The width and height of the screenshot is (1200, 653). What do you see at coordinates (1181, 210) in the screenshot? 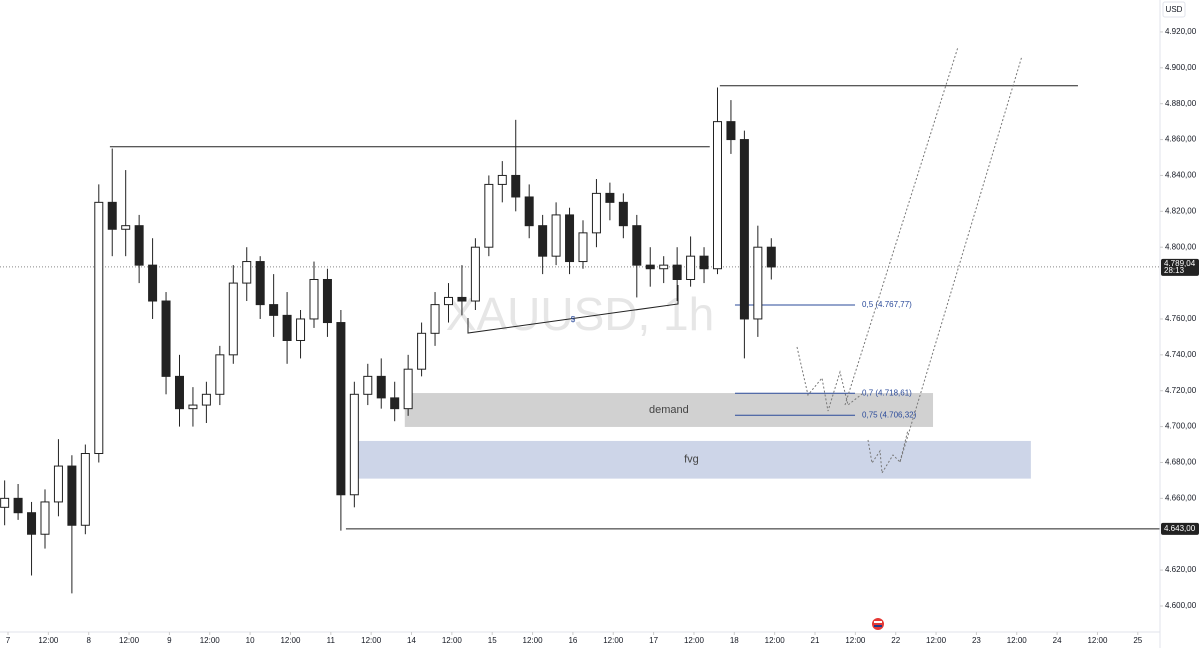
I see `y-tick-label: 4.820,00` at bounding box center [1181, 210].